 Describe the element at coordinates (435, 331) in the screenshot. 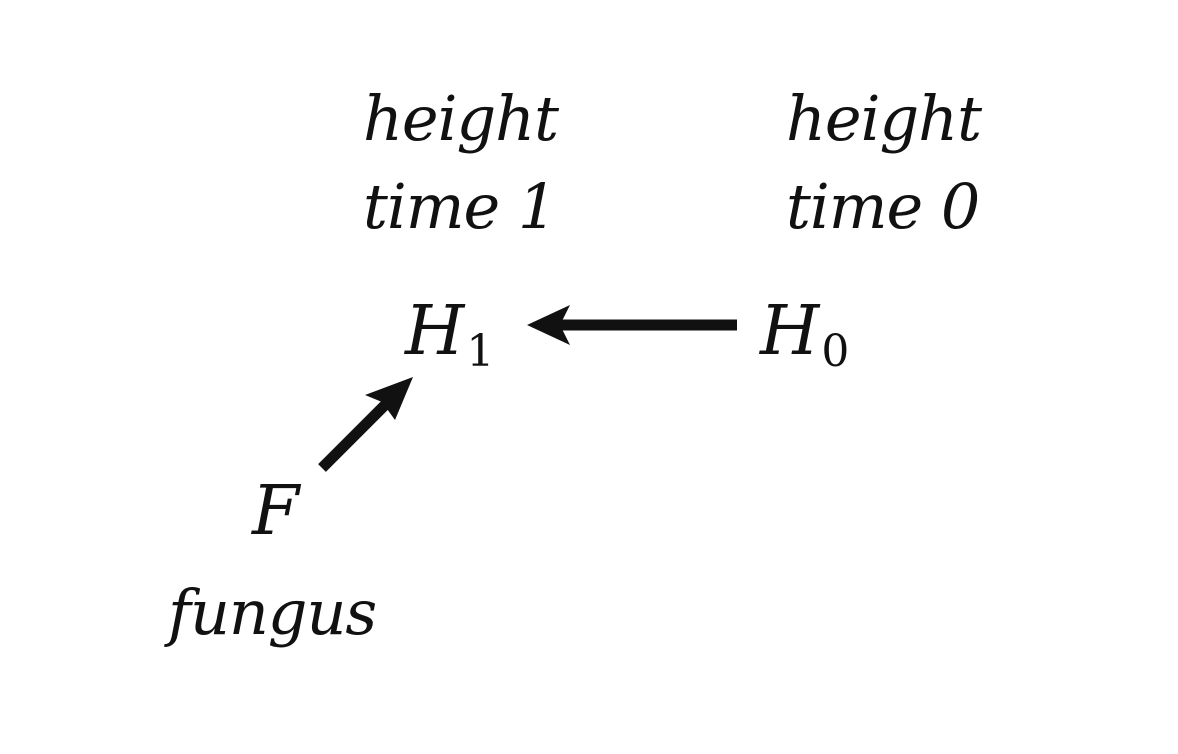

I see `node-h1-symbol: H` at that location.